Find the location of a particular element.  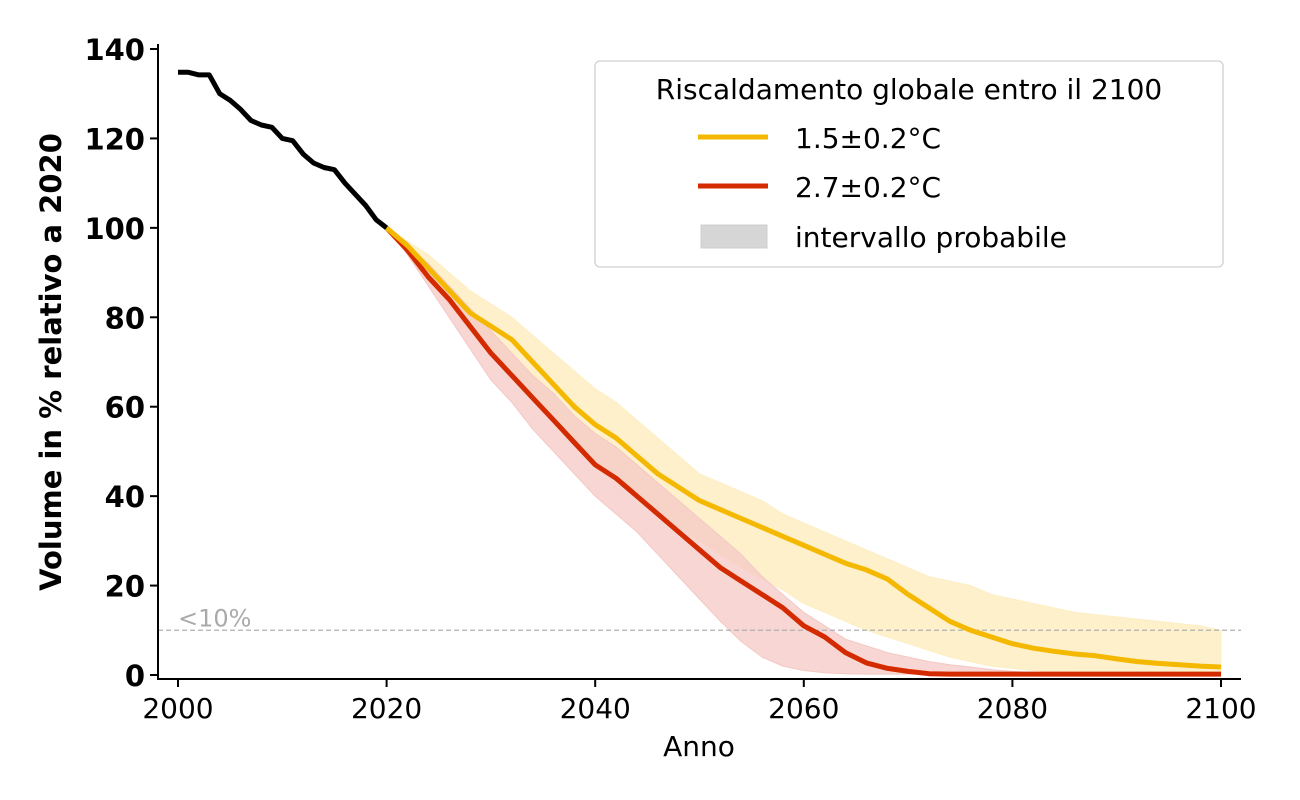

legend-label-band: intervallo probabile is located at coordinates (931, 237).